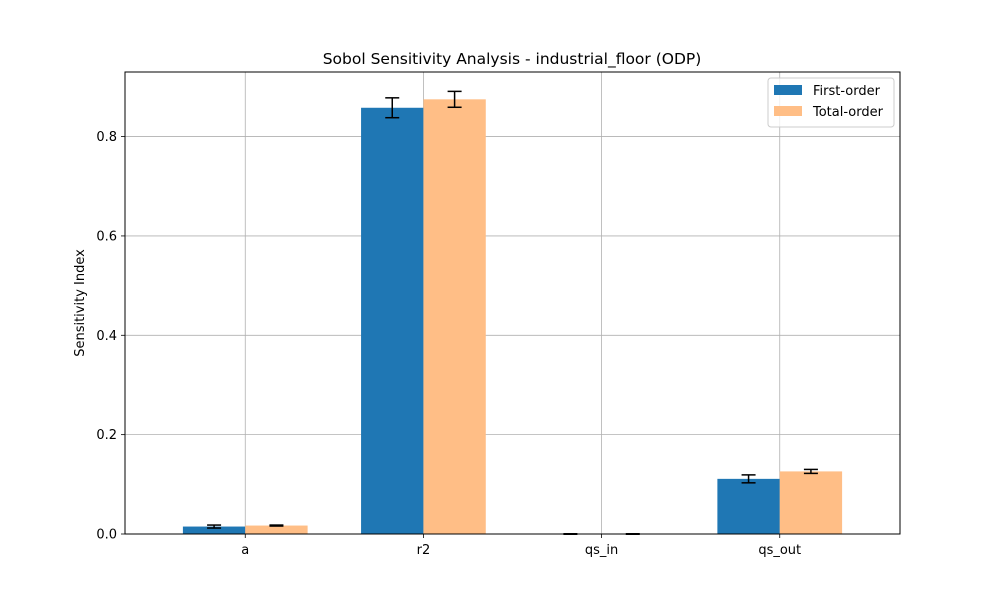 This screenshot has width=1000, height=600. I want to click on legend-label-first-order: First-order, so click(847, 91).